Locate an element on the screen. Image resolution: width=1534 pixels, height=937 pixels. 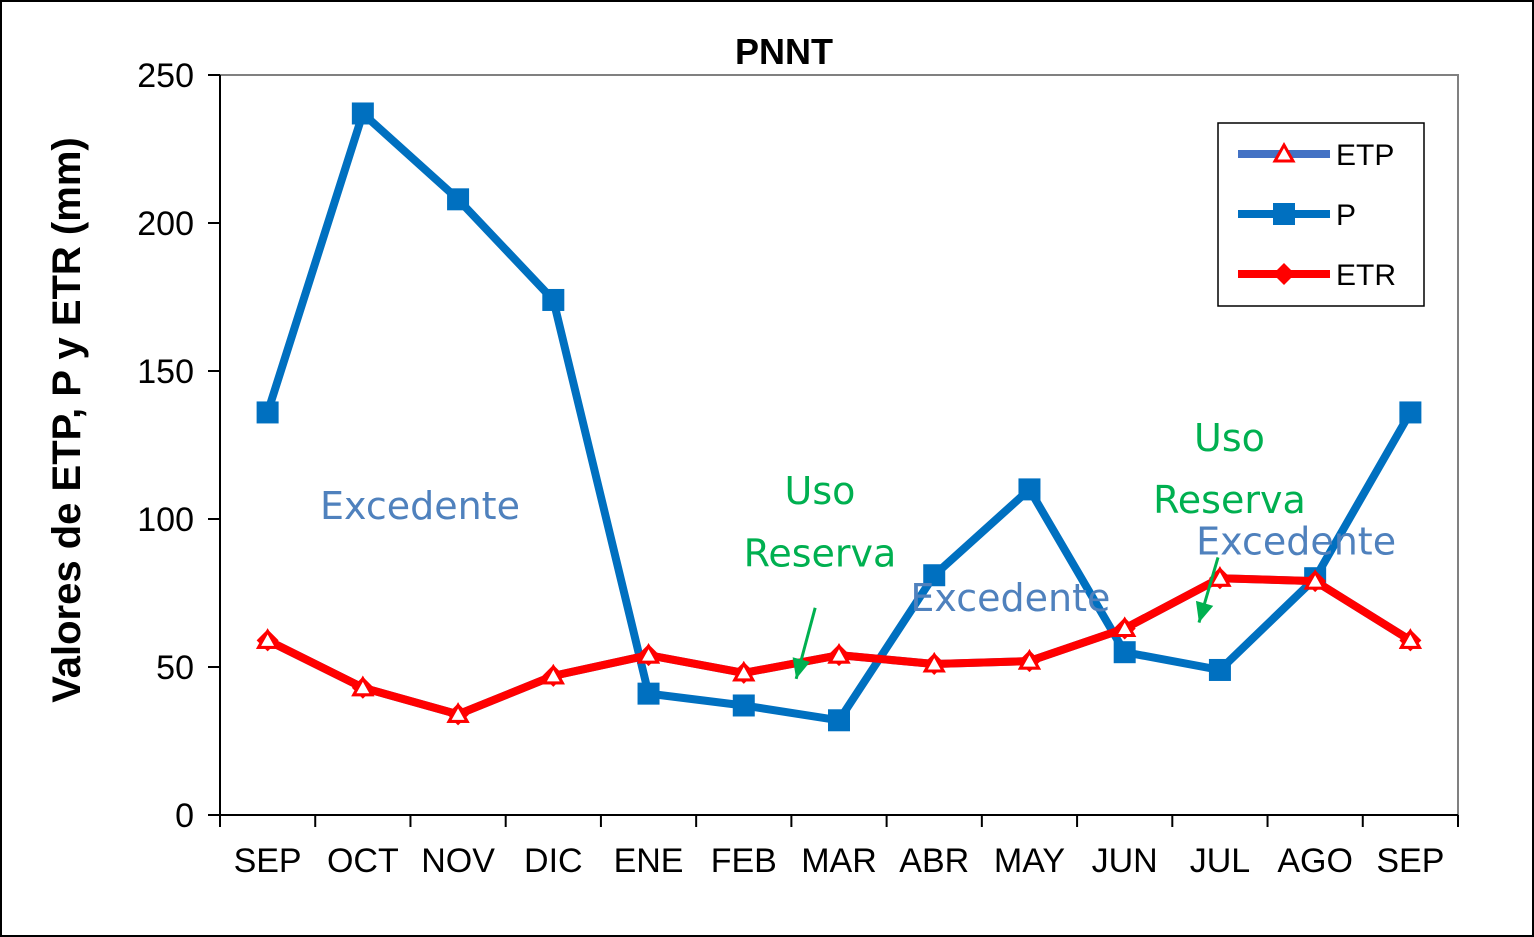
x-tick-label: MAR is located at coordinates (839, 861).